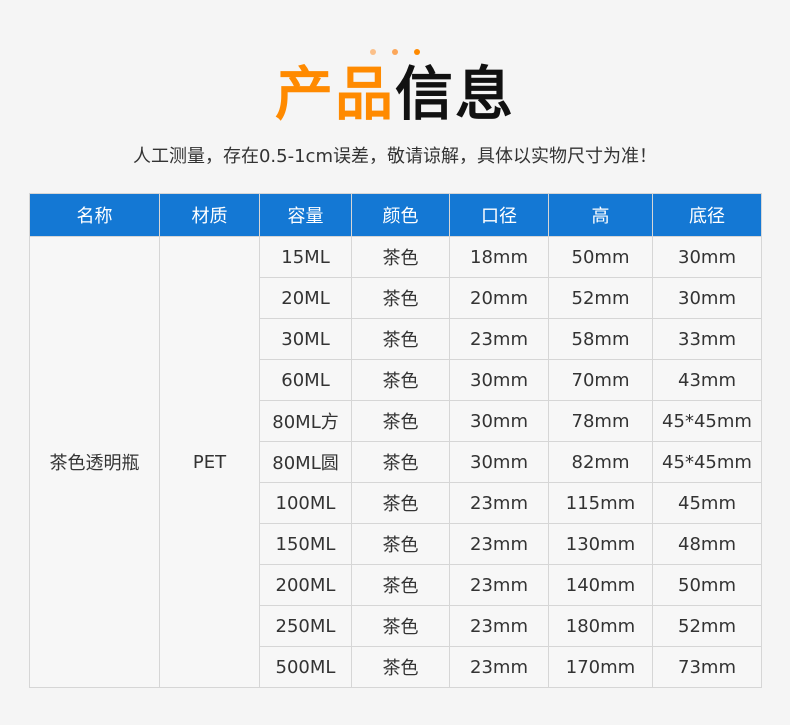  What do you see at coordinates (305, 339) in the screenshot?
I see `table-cell: 30ML` at bounding box center [305, 339].